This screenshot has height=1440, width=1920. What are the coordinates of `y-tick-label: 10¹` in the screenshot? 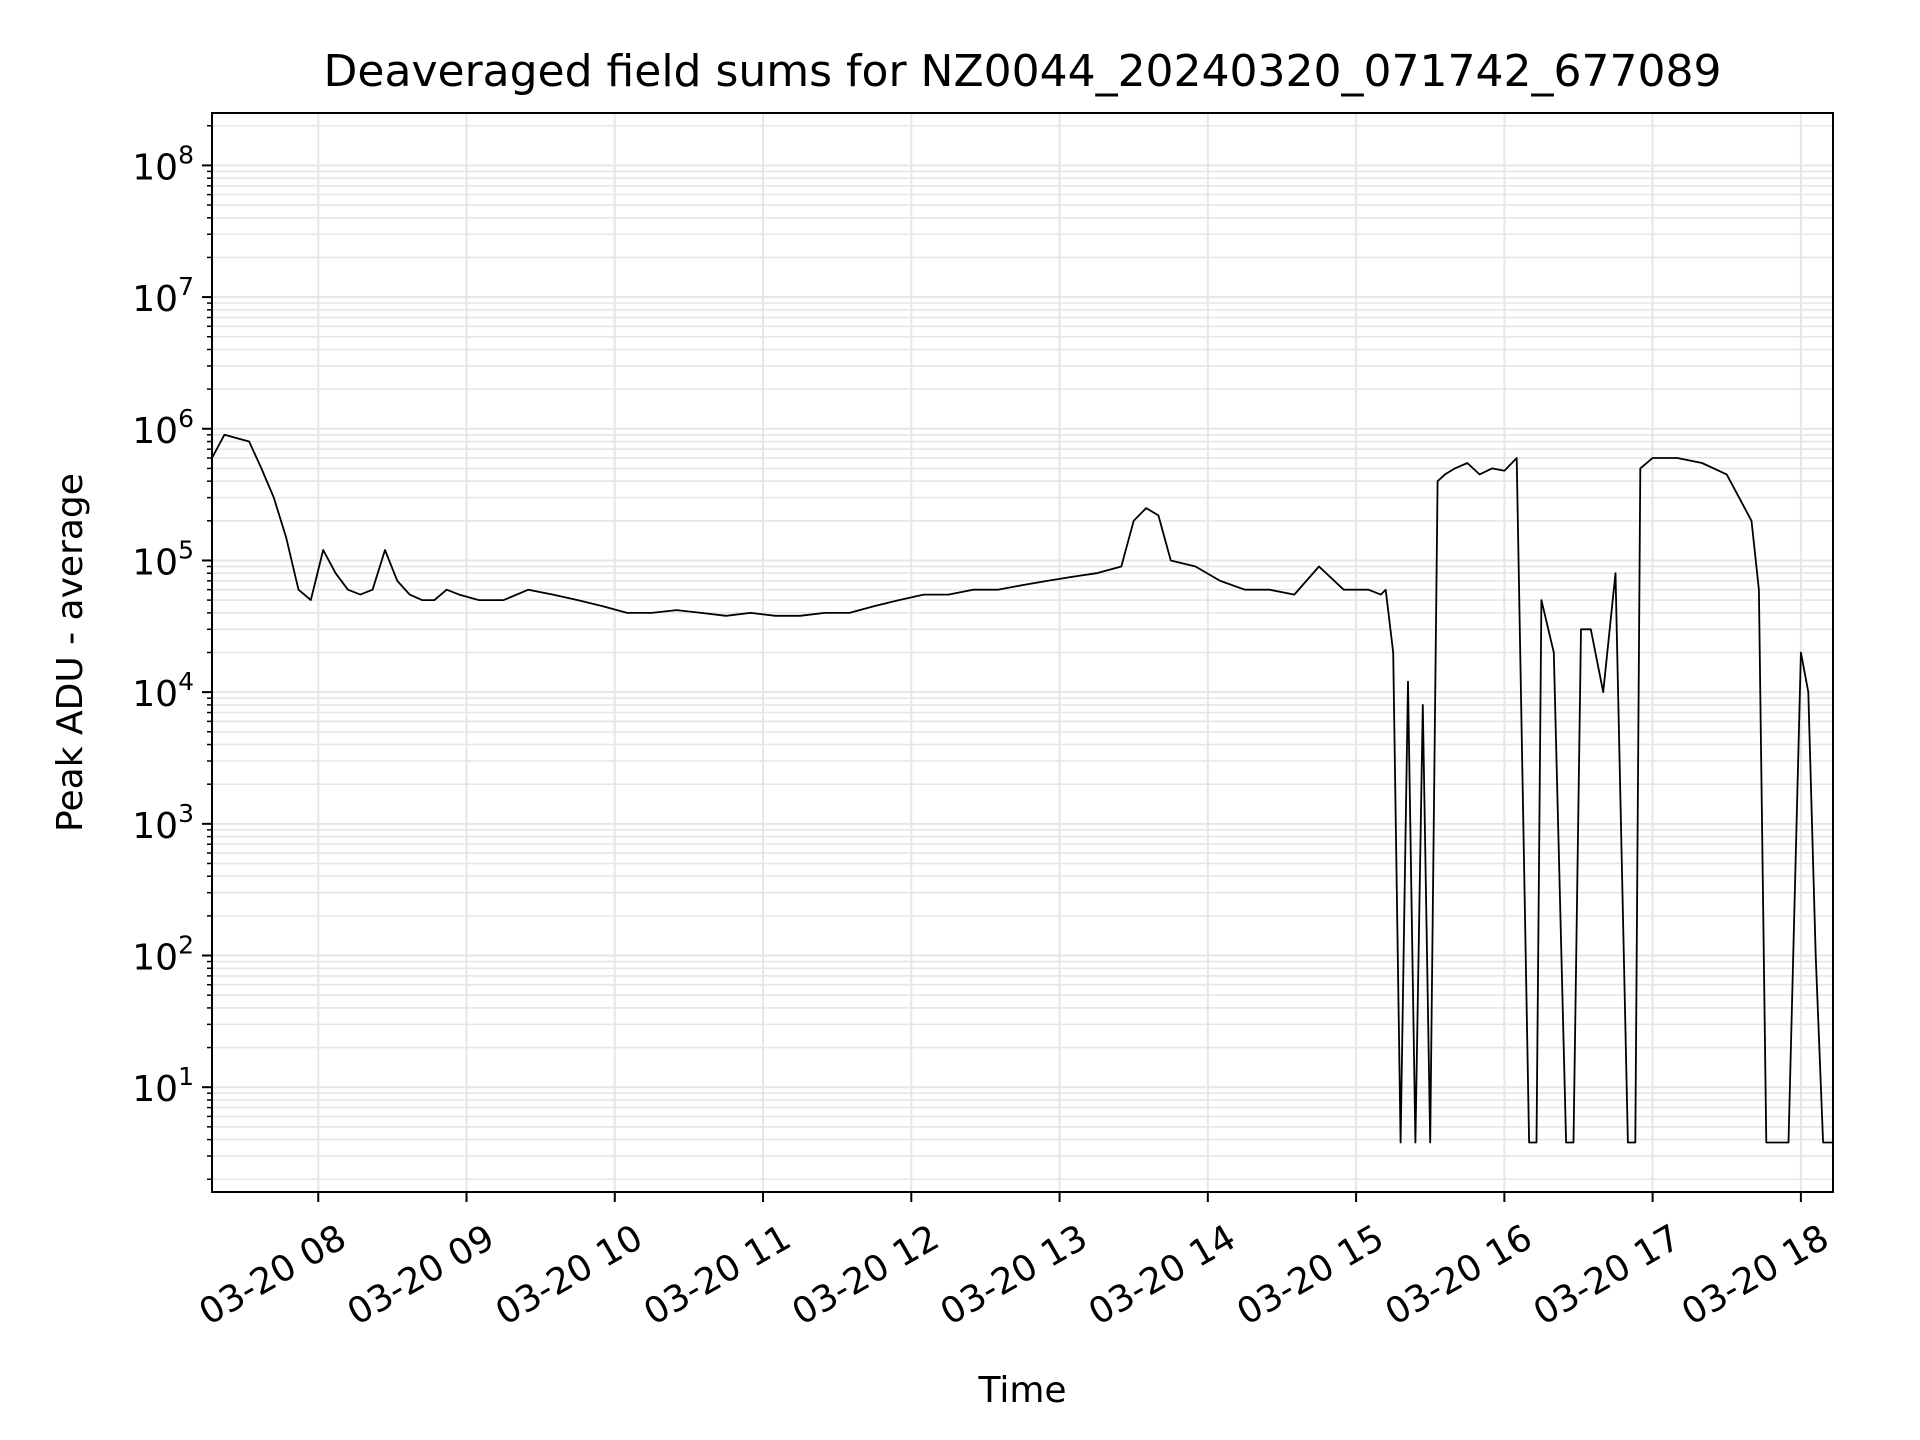 It's located at (163, 1086).